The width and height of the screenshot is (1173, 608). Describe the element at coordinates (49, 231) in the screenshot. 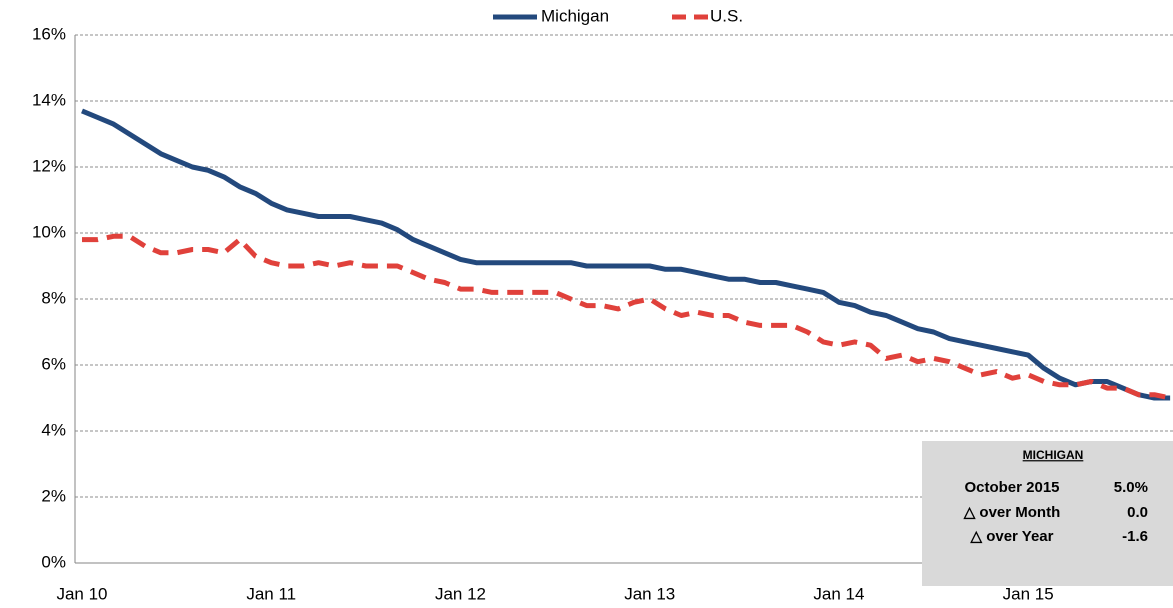

I see `y-tick-label: 10%` at that location.